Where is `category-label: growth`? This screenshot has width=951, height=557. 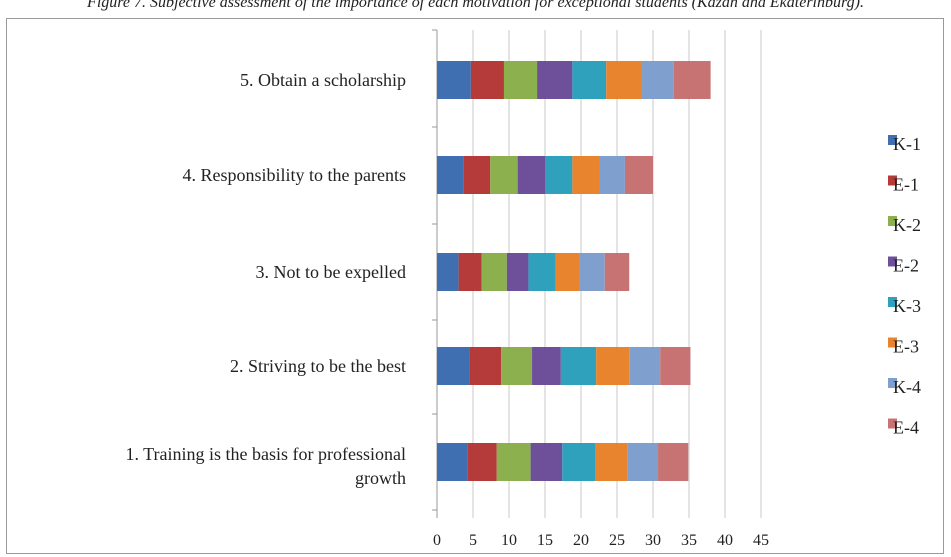 category-label: growth is located at coordinates (380, 478).